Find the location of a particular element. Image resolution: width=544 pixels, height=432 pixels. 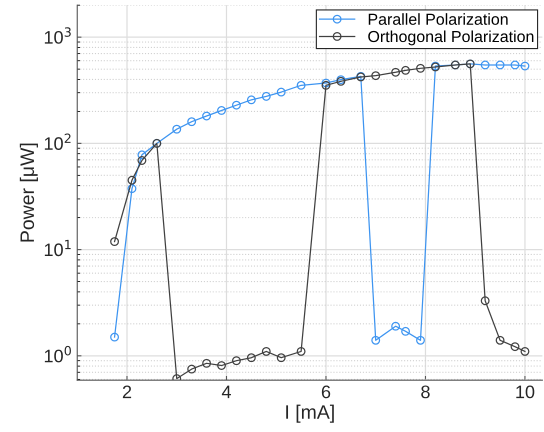

x-tick-label: 2 is located at coordinates (127, 392).